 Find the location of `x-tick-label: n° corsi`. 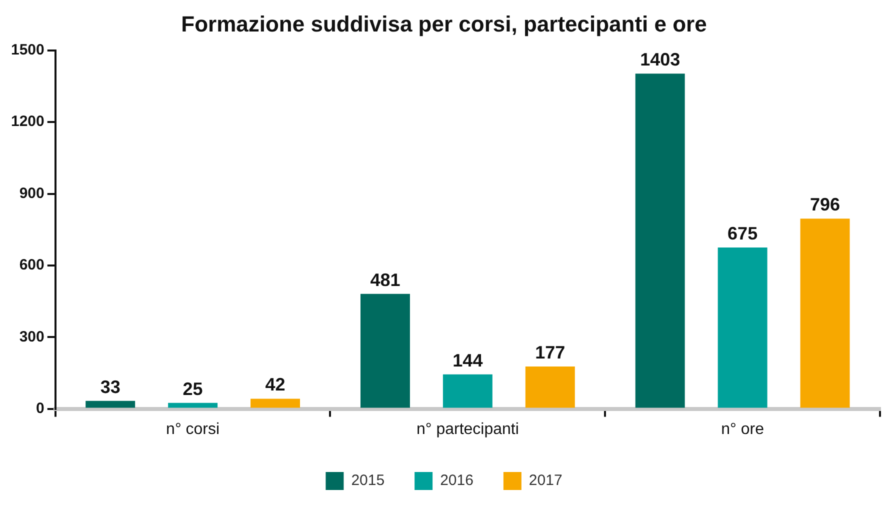

x-tick-label: n° corsi is located at coordinates (193, 429).